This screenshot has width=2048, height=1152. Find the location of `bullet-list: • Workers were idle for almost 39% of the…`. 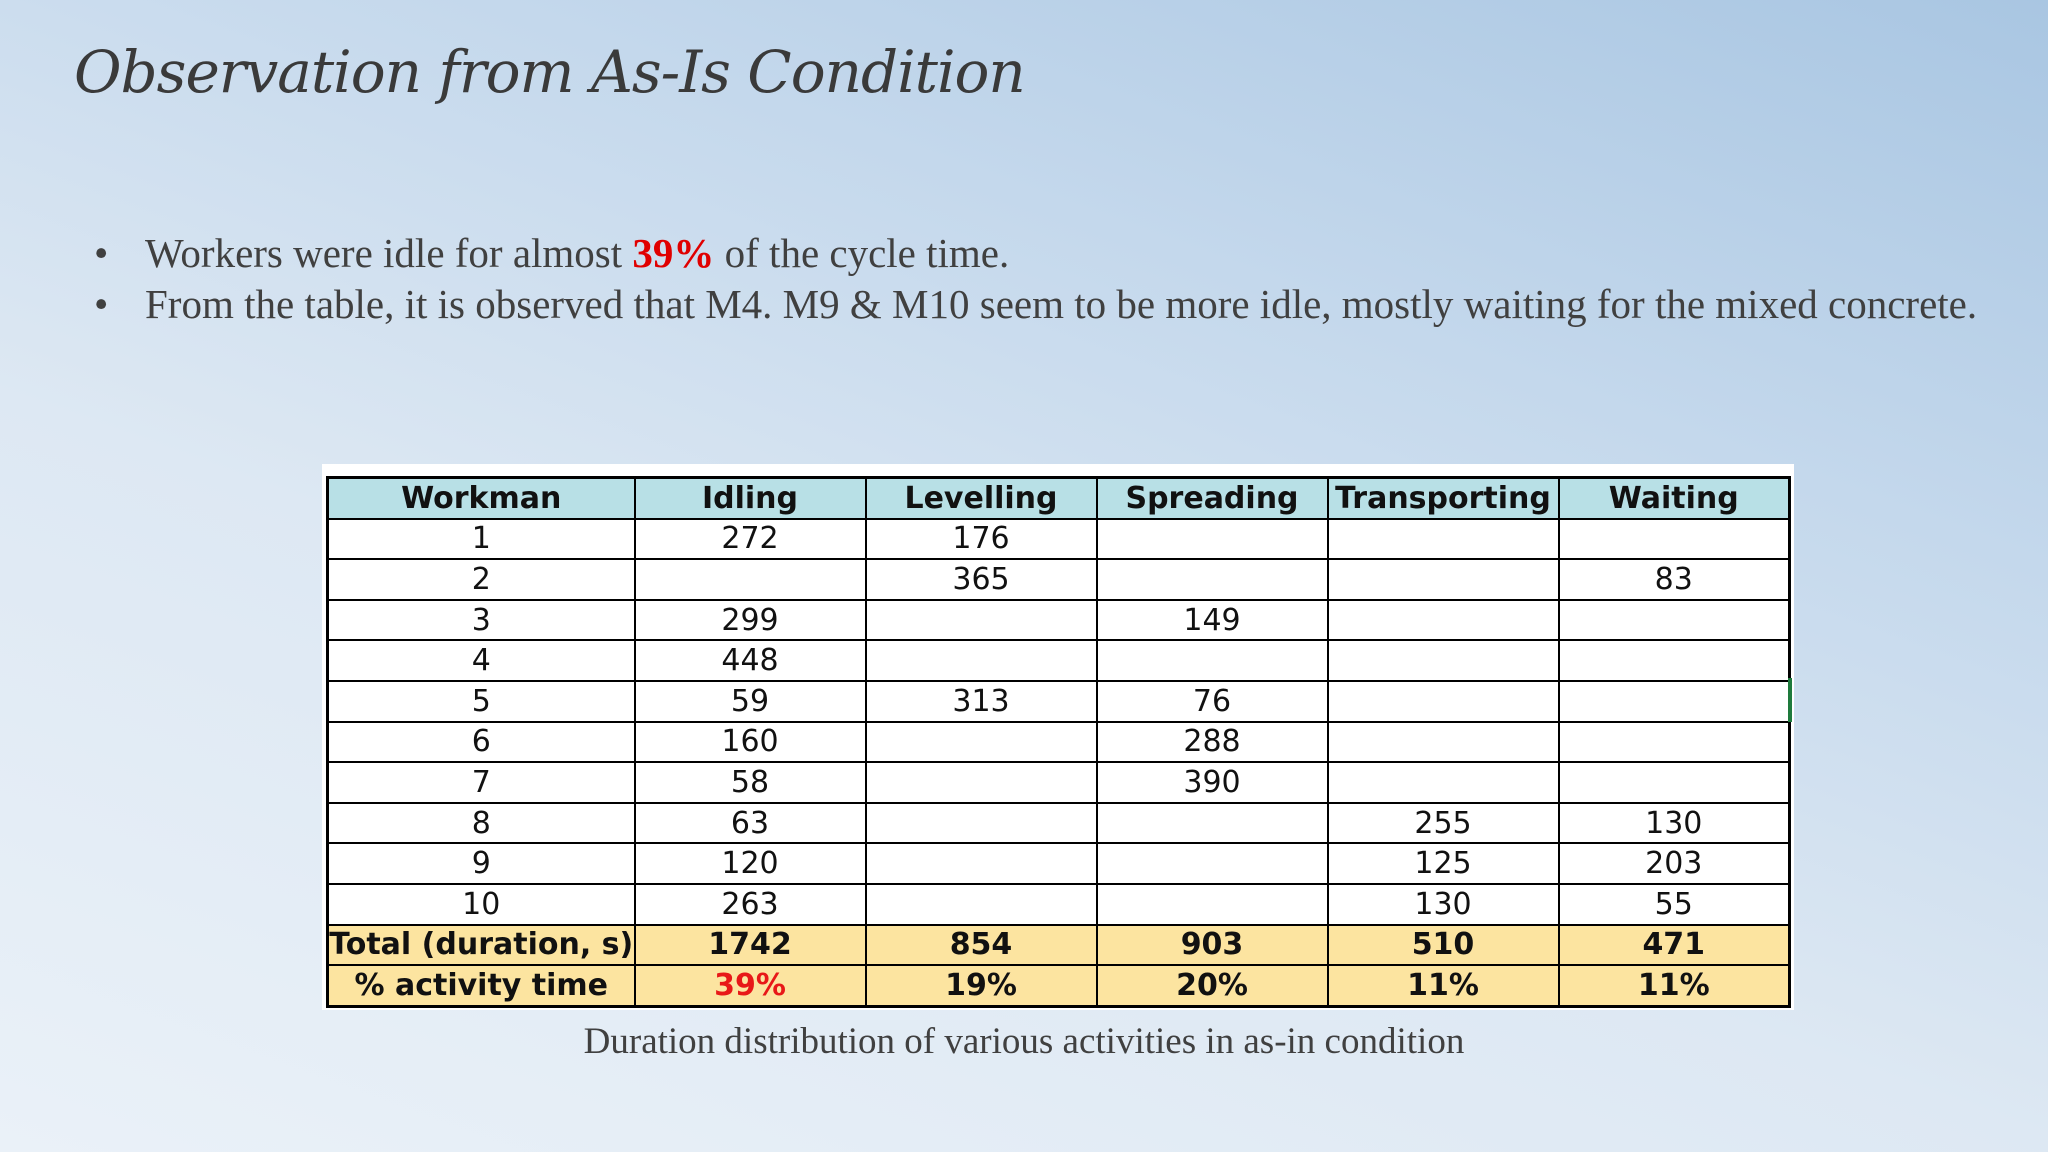

bullet-list: • Workers were idle for almost 39% of the… is located at coordinates (1044, 279).